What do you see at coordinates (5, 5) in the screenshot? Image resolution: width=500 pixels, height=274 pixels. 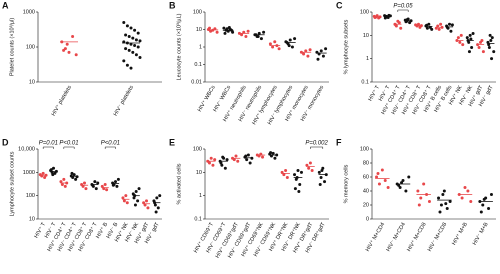 I see `panel-letter: A` at bounding box center [5, 5].